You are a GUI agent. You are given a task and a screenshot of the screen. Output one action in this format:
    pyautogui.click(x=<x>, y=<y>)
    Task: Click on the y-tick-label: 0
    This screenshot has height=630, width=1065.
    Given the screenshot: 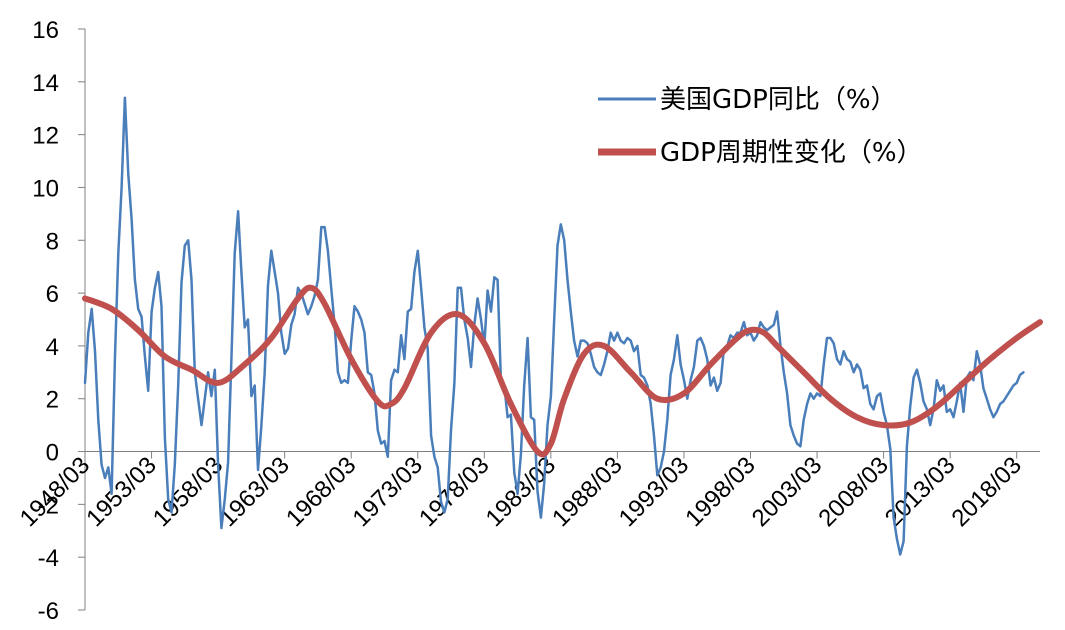 What is the action you would take?
    pyautogui.click(x=52, y=453)
    